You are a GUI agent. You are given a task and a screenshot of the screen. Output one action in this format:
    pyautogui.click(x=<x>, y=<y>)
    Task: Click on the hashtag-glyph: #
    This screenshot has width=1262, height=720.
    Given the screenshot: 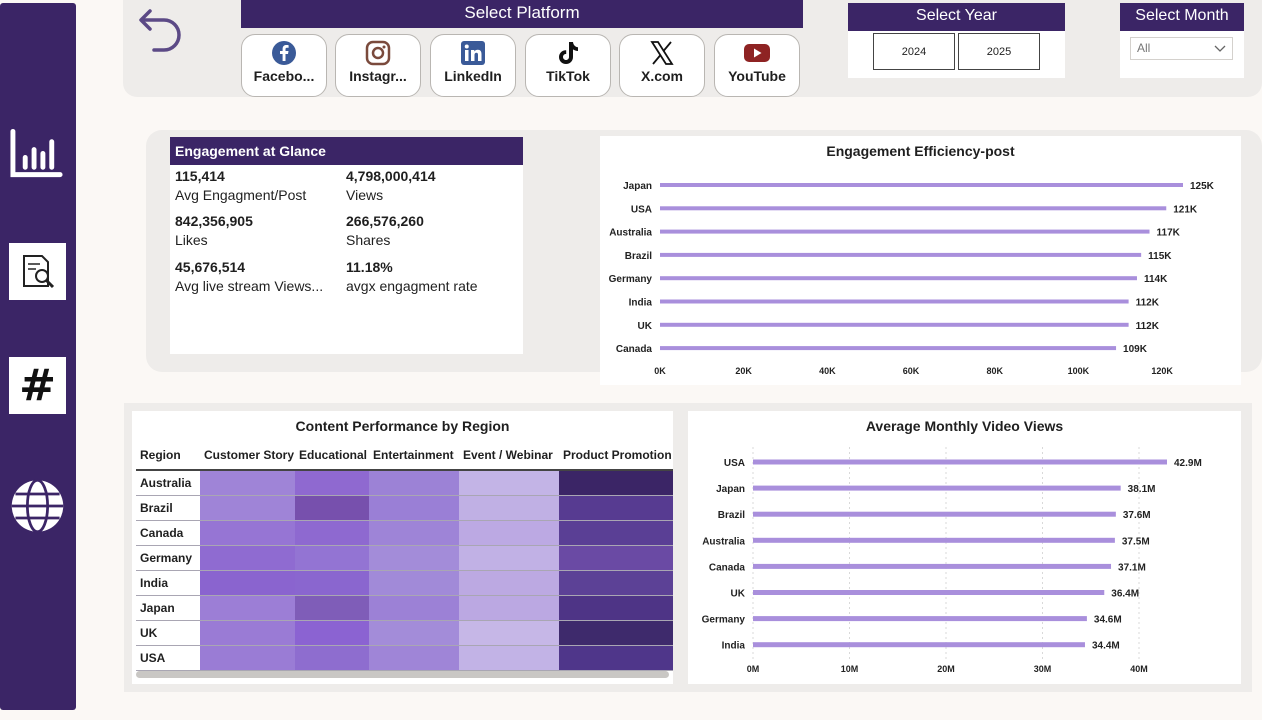 What is the action you would take?
    pyautogui.click(x=37, y=385)
    